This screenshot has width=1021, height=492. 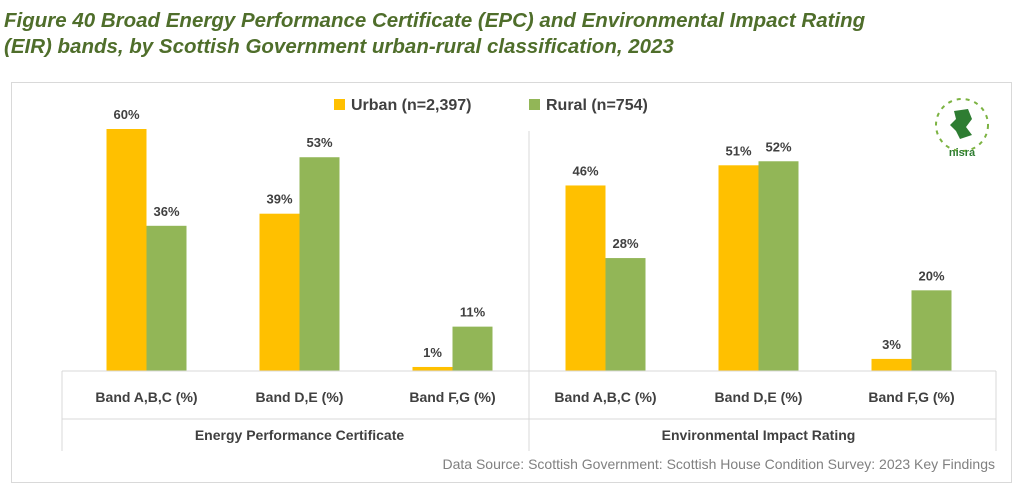 What do you see at coordinates (585, 170) in the screenshot?
I see `data-label-urban-3: 46%` at bounding box center [585, 170].